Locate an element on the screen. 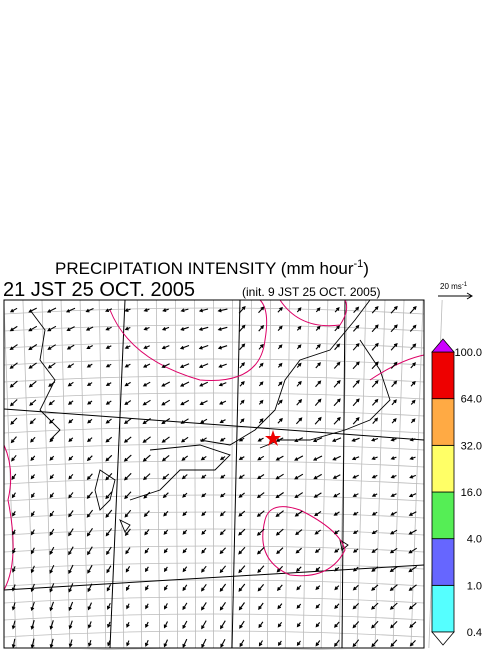  precipitation-contour is located at coordinates (188, 340).